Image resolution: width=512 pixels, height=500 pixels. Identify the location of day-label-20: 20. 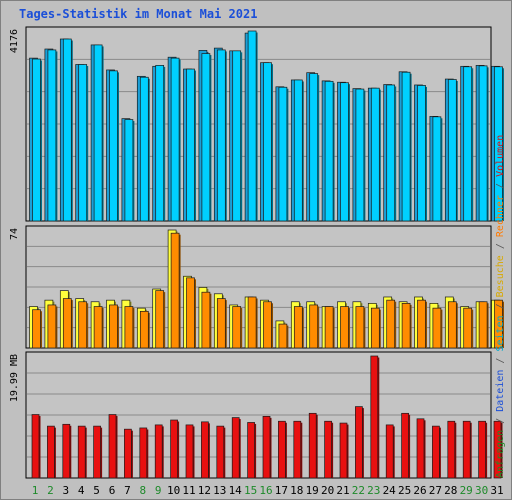
(327, 490).